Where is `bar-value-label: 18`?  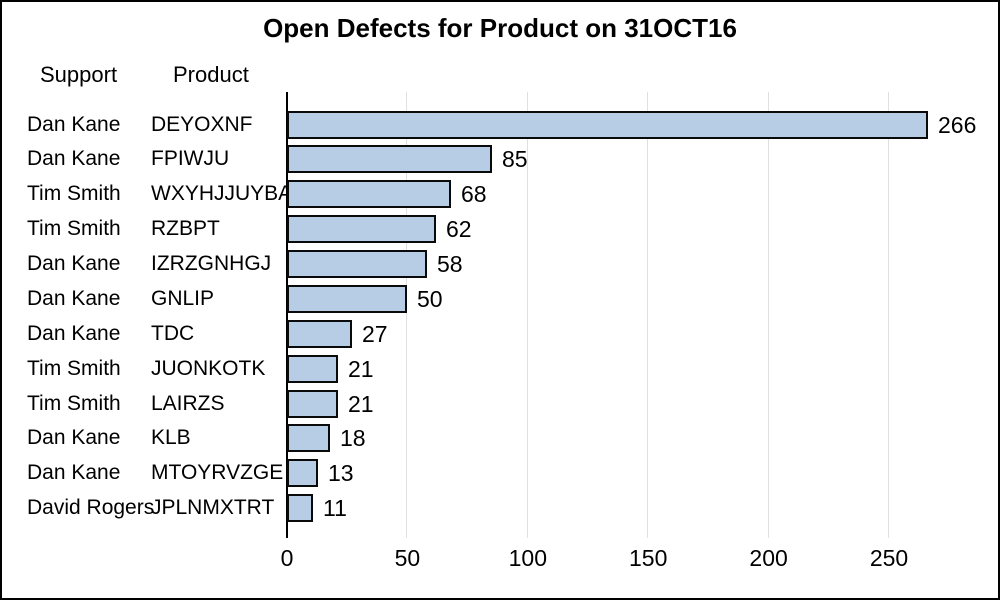
bar-value-label: 18 is located at coordinates (353, 438).